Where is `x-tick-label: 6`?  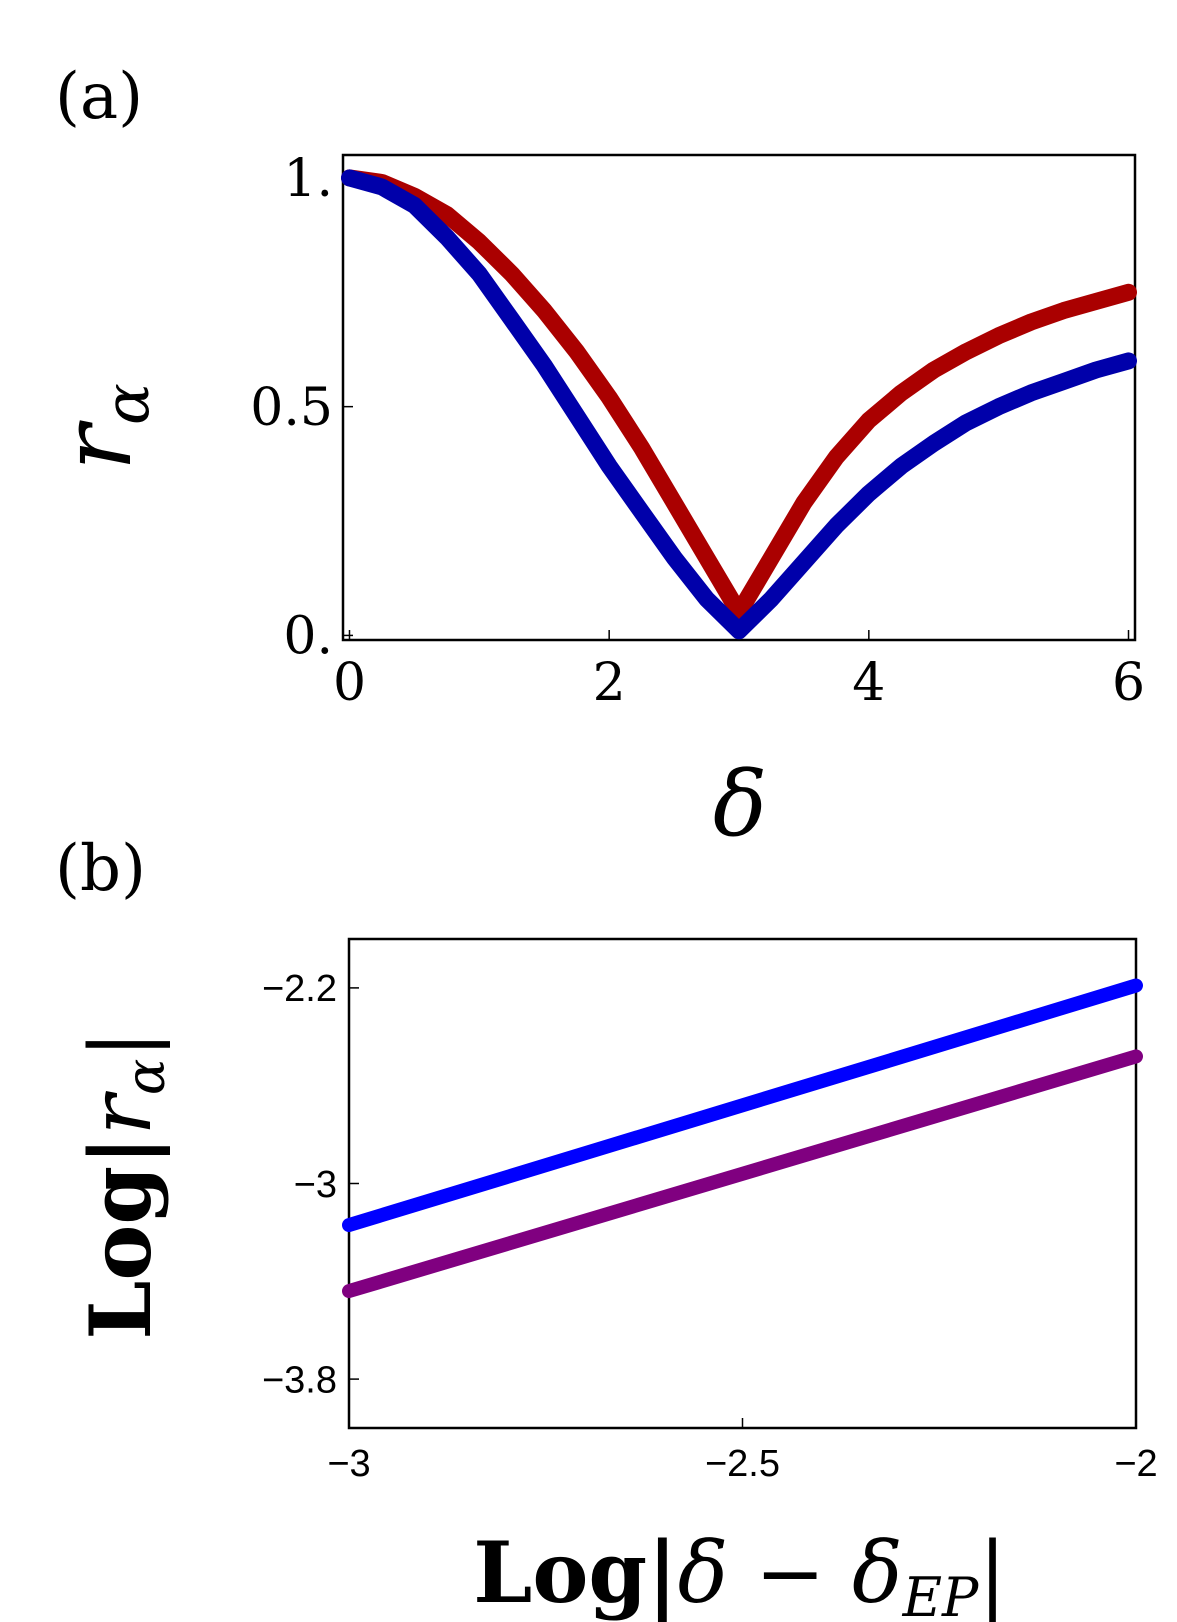 x-tick-label: 6 is located at coordinates (1128, 683).